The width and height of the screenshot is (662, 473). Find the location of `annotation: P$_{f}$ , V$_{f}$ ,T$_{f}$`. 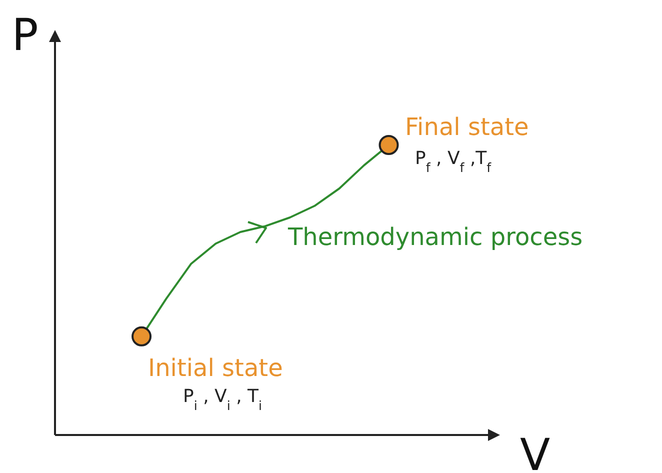

annotation: P$_{f}$ , V$_{f}$ ,T$_{f}$ is located at coordinates (453, 161).